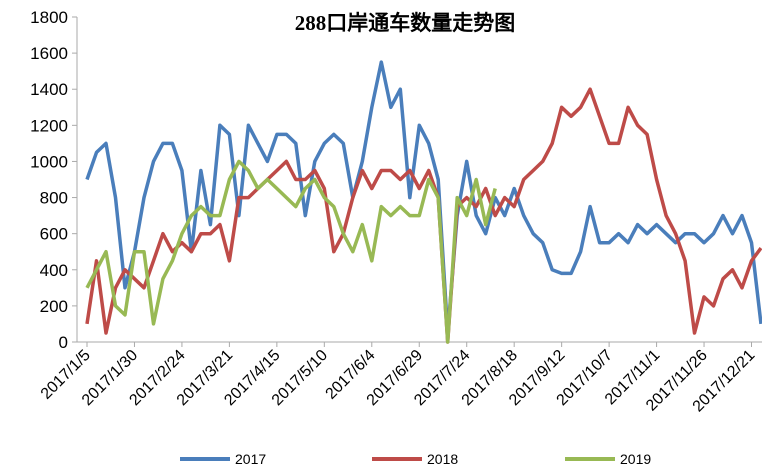 The width and height of the screenshot is (762, 469). Describe the element at coordinates (49, 53) in the screenshot. I see `y-tick-label: 1600` at that location.